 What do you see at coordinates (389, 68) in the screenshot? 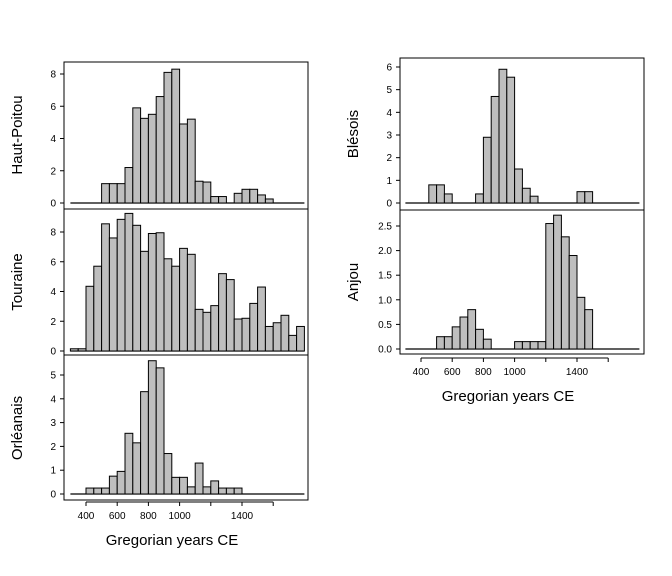
I see `y-tick-label: 6` at bounding box center [389, 68].